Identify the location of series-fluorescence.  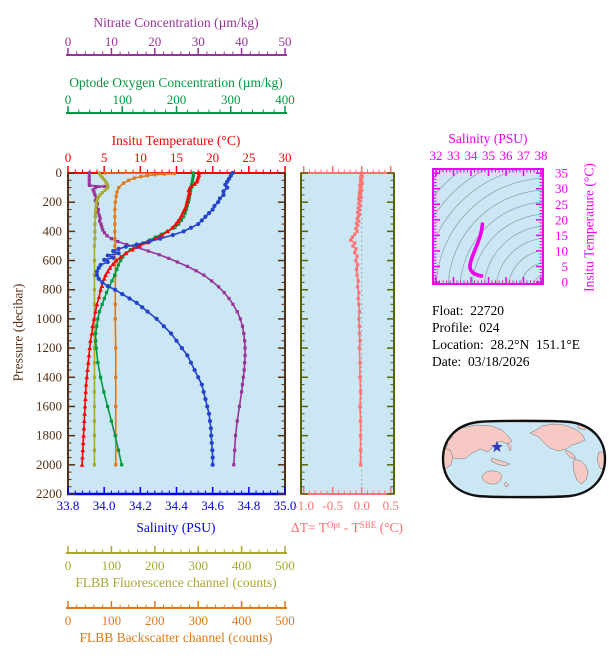
(101, 319).